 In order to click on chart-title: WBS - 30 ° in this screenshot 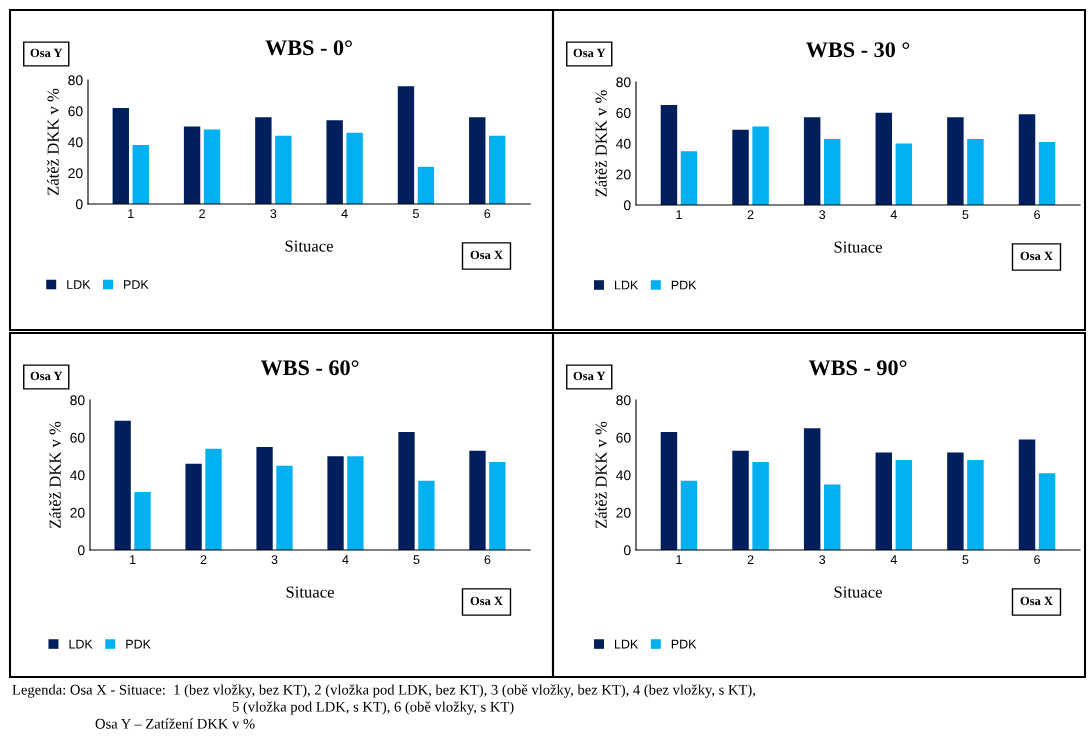, I will do `click(858, 50)`.